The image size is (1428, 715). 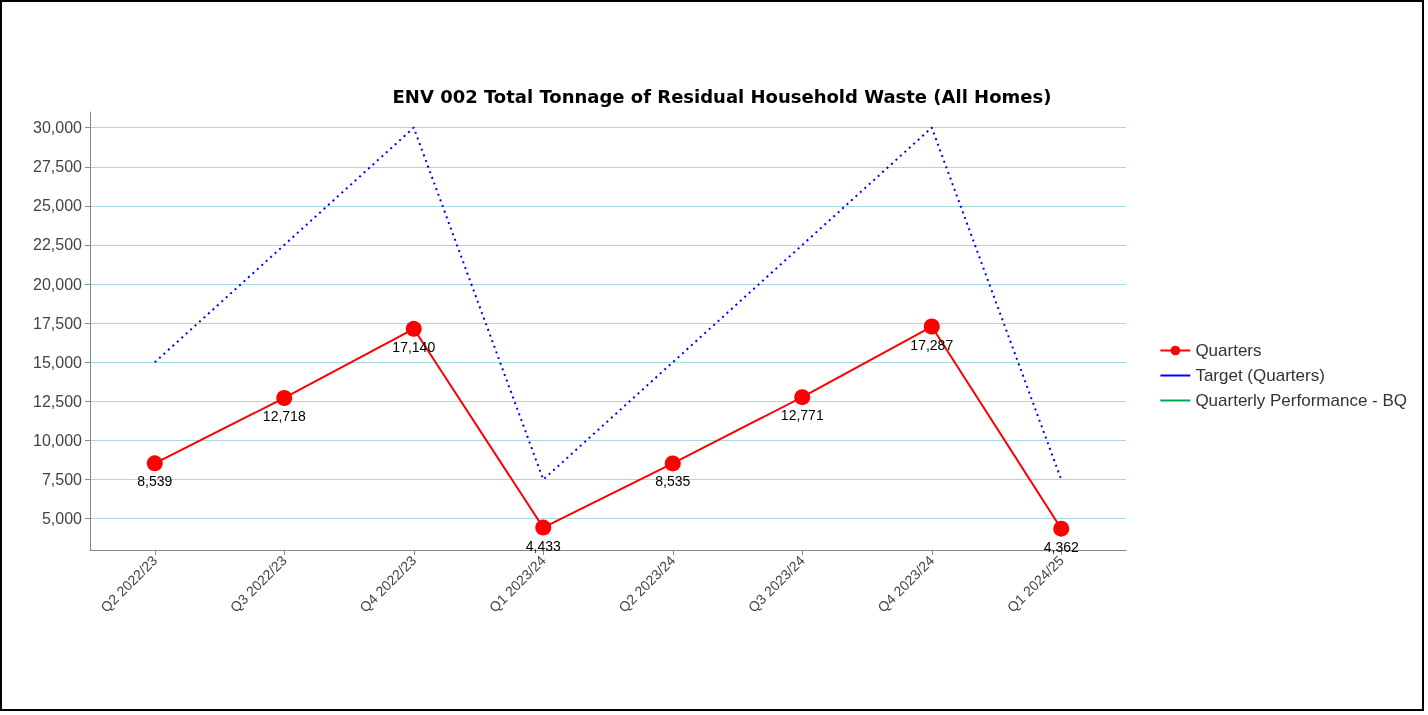 I want to click on y-tick-label: 20,000, so click(x=58, y=284).